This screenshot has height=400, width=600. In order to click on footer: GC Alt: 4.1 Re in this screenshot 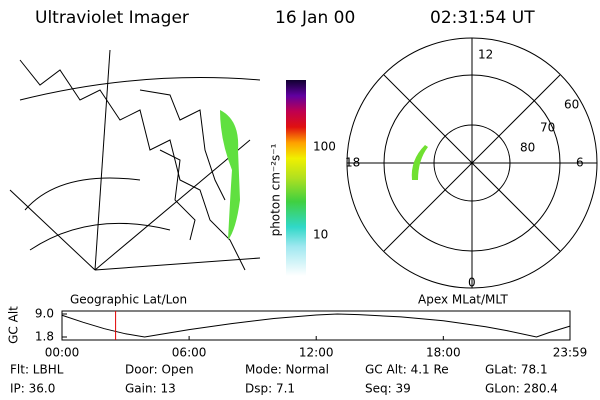, I will do `click(407, 370)`.